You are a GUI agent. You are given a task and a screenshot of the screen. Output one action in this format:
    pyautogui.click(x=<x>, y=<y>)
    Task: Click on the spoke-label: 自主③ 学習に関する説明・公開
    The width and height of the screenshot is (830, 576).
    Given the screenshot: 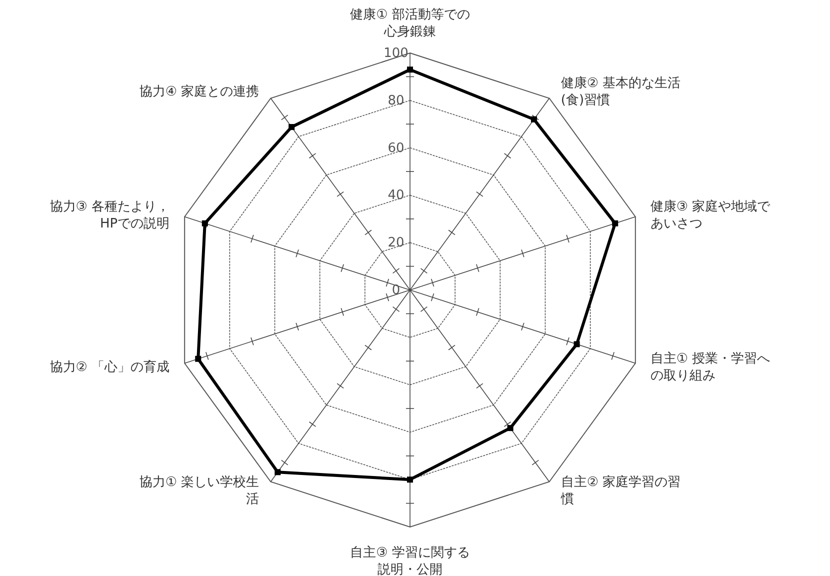 What is the action you would take?
    pyautogui.click(x=410, y=560)
    